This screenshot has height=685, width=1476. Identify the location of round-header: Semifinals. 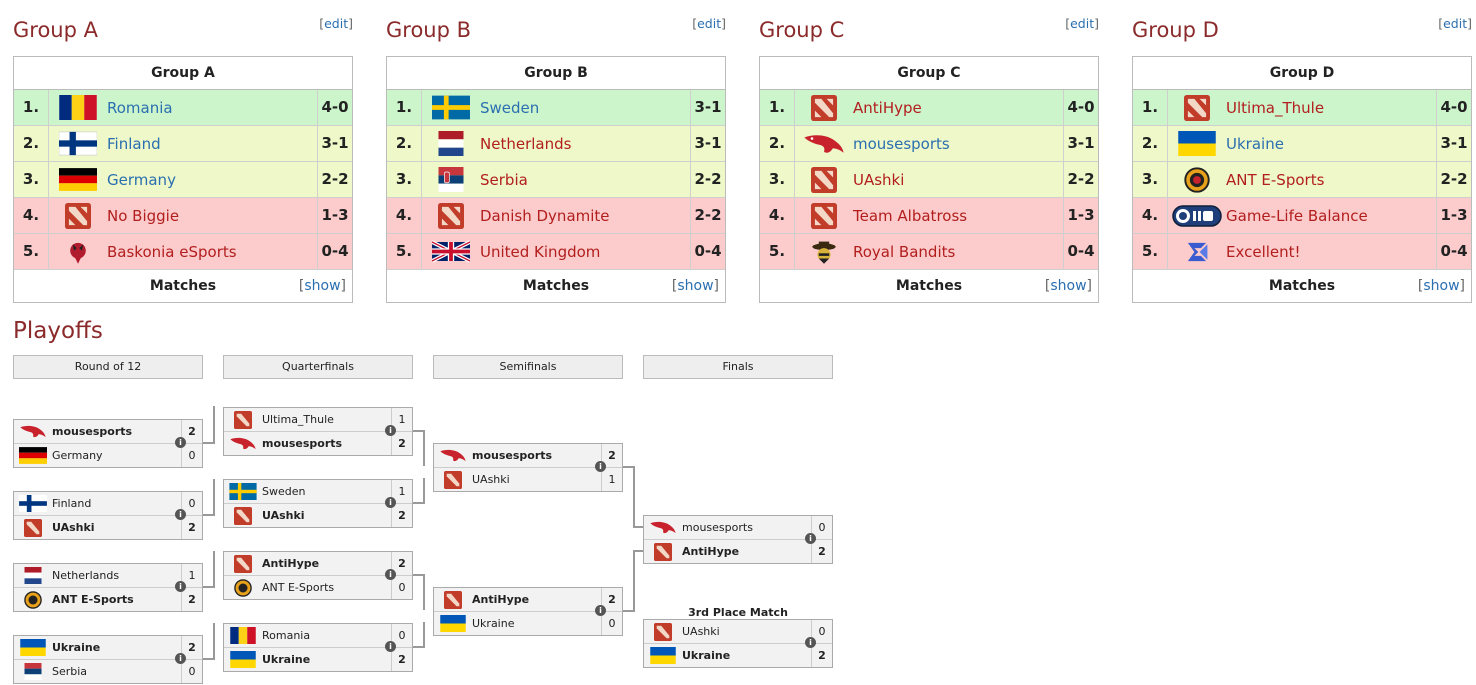
(528, 367).